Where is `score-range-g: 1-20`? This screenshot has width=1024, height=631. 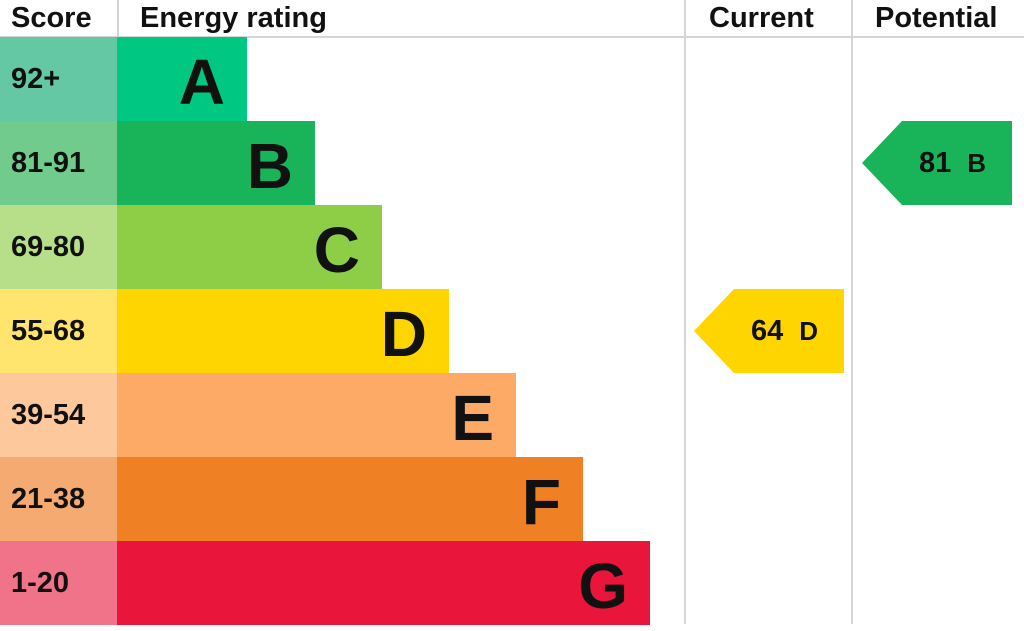 score-range-g: 1-20 is located at coordinates (58, 583).